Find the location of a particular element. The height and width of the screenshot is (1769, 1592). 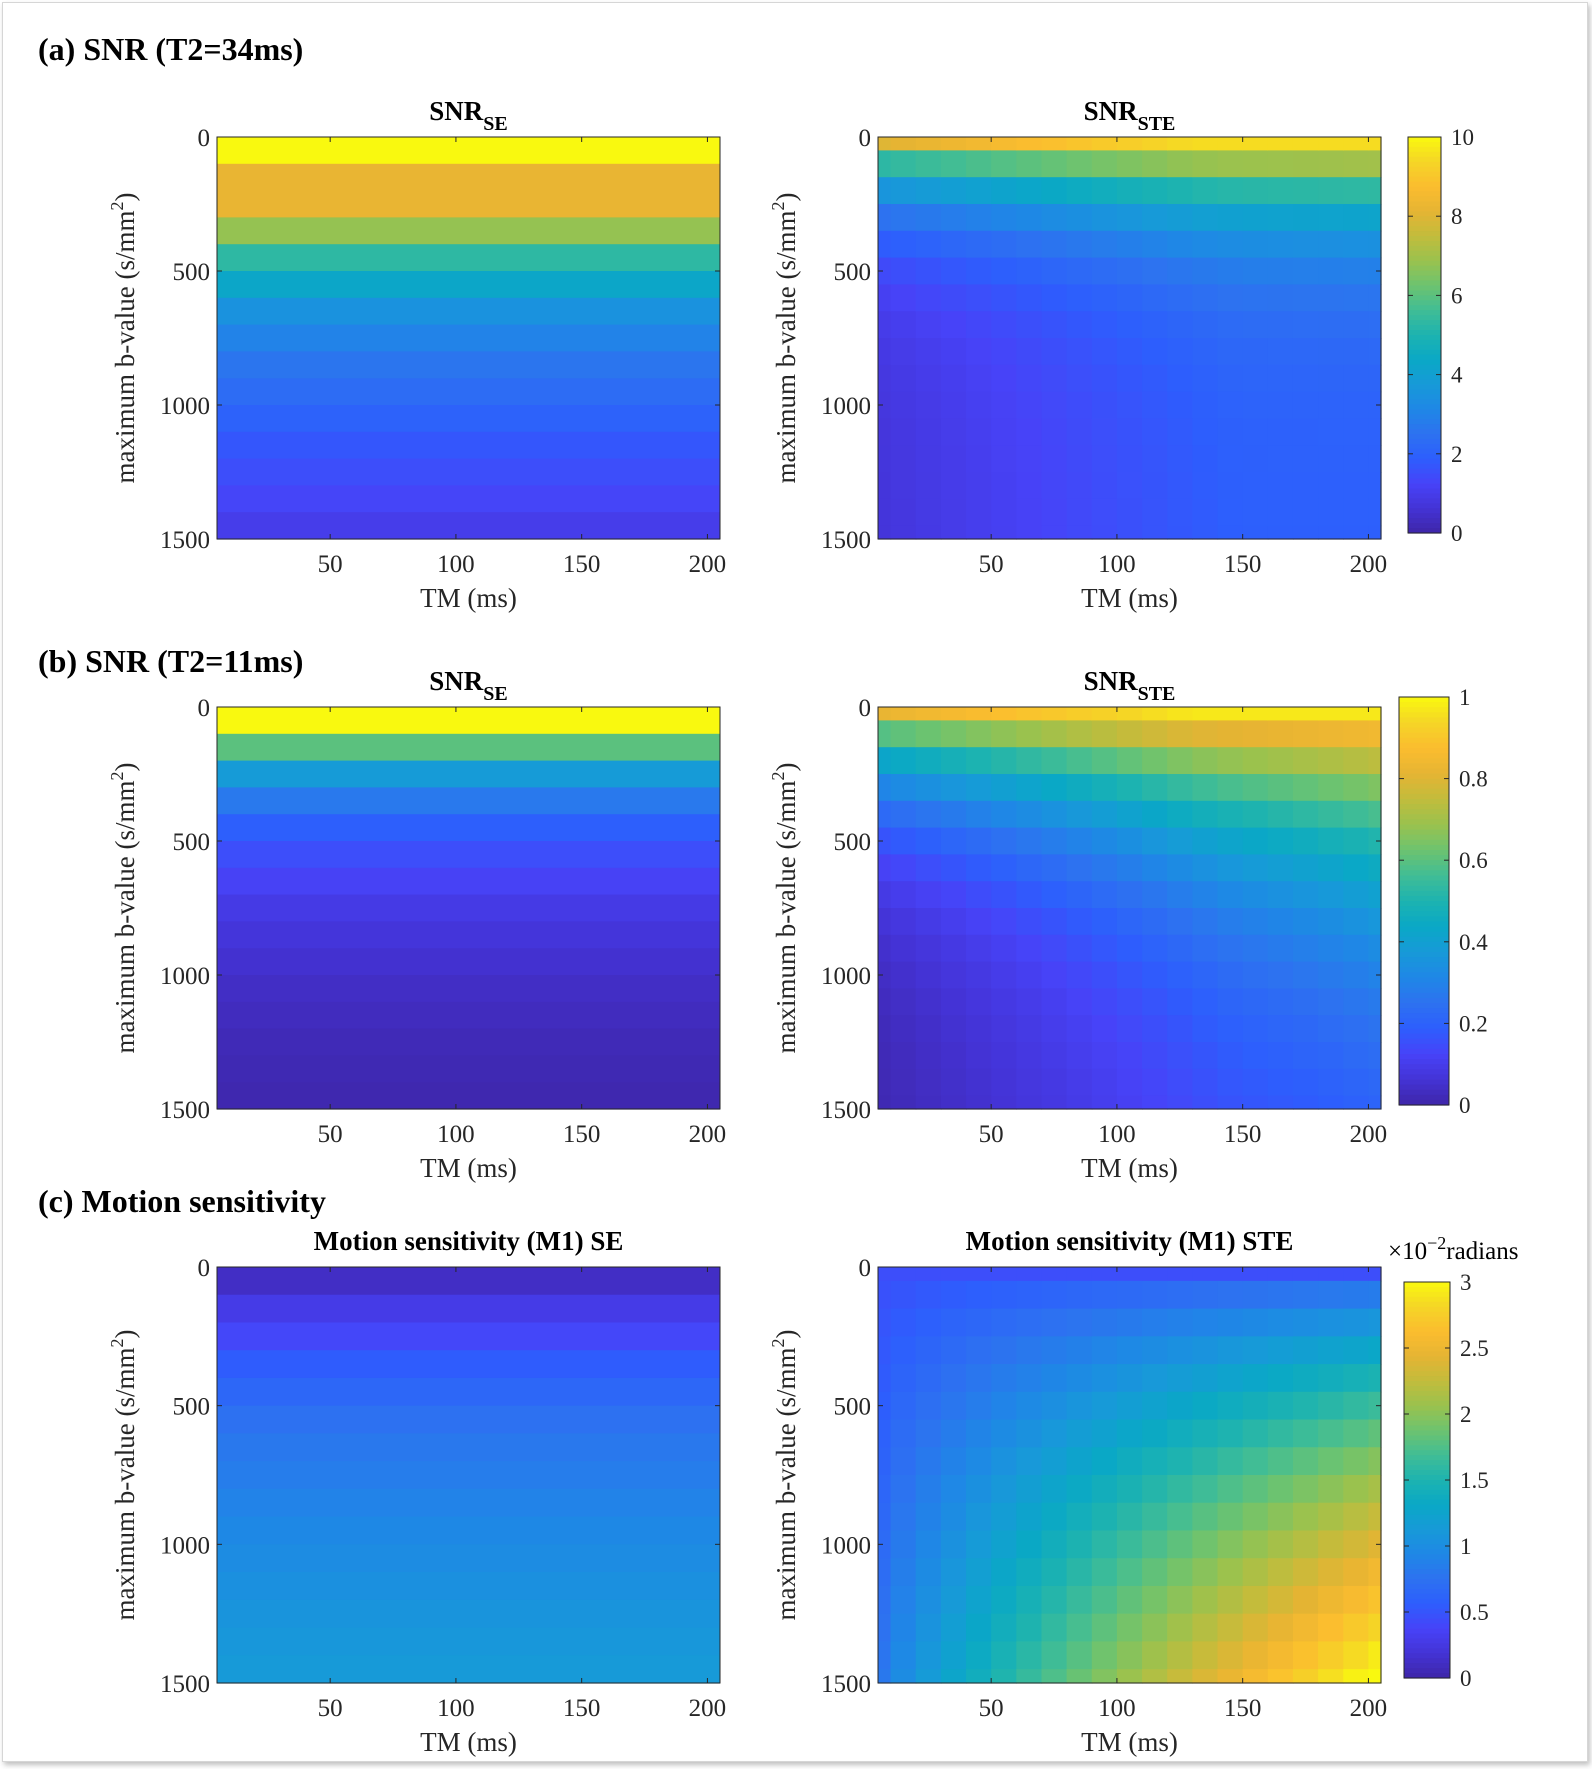

colorbar-tick-label: 3 is located at coordinates (1466, 1282).